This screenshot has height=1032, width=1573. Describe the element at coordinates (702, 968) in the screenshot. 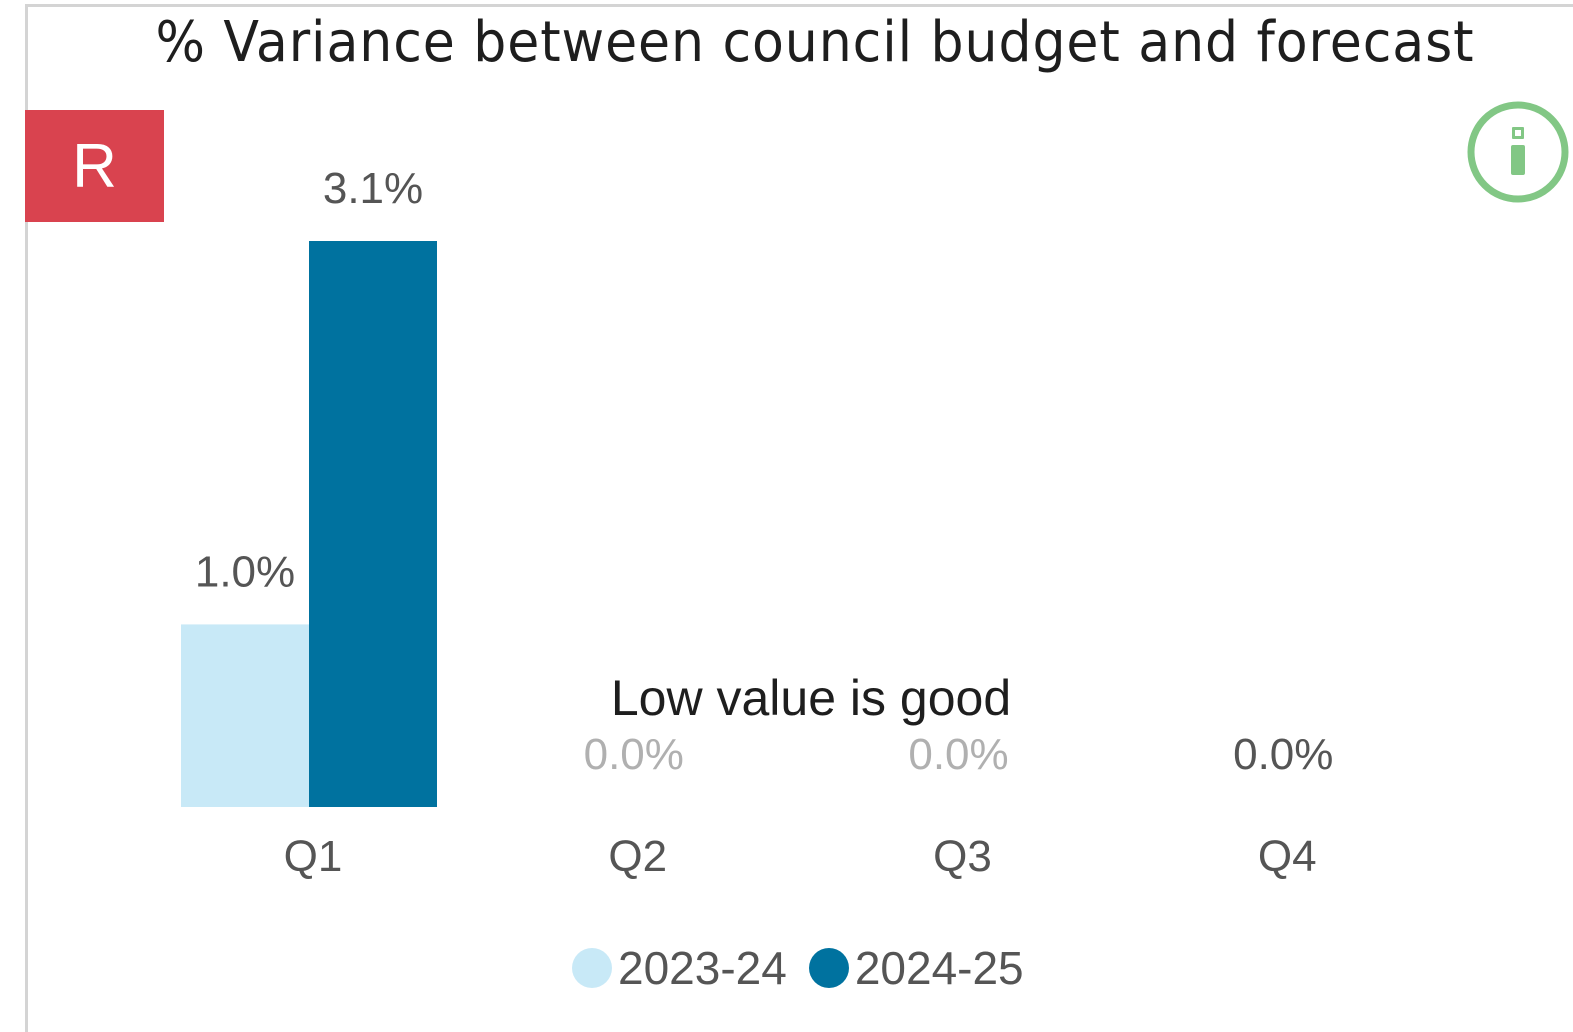

I see `legend-label: 2023-24` at that location.